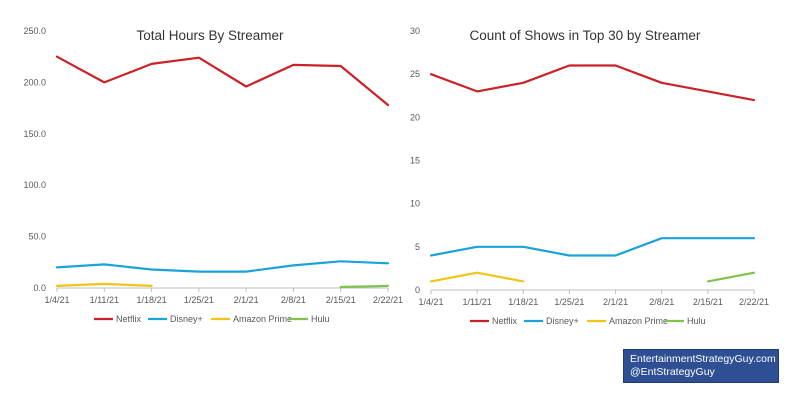  I want to click on chart1-xtick-label: 1/11/21, so click(104, 300).